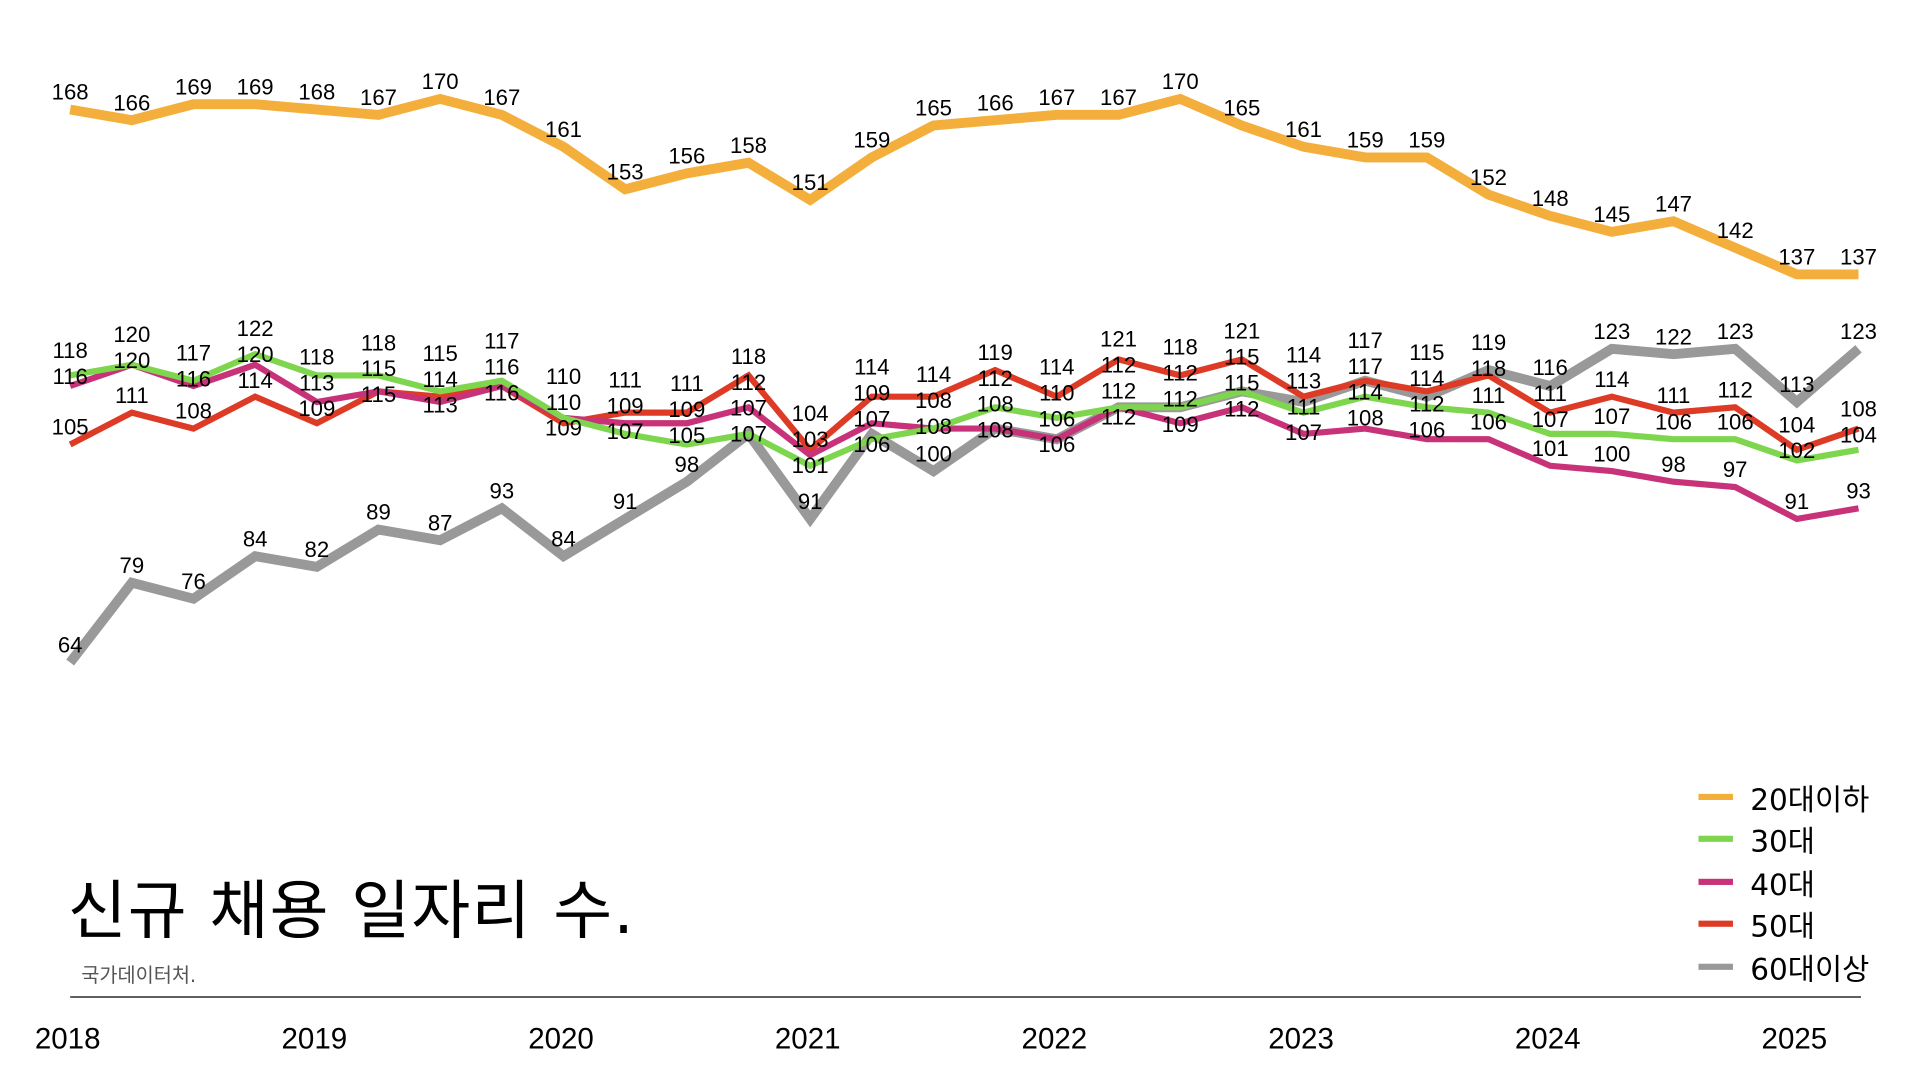  Describe the element at coordinates (1735, 230) in the screenshot. I see `data-label: 142` at that location.